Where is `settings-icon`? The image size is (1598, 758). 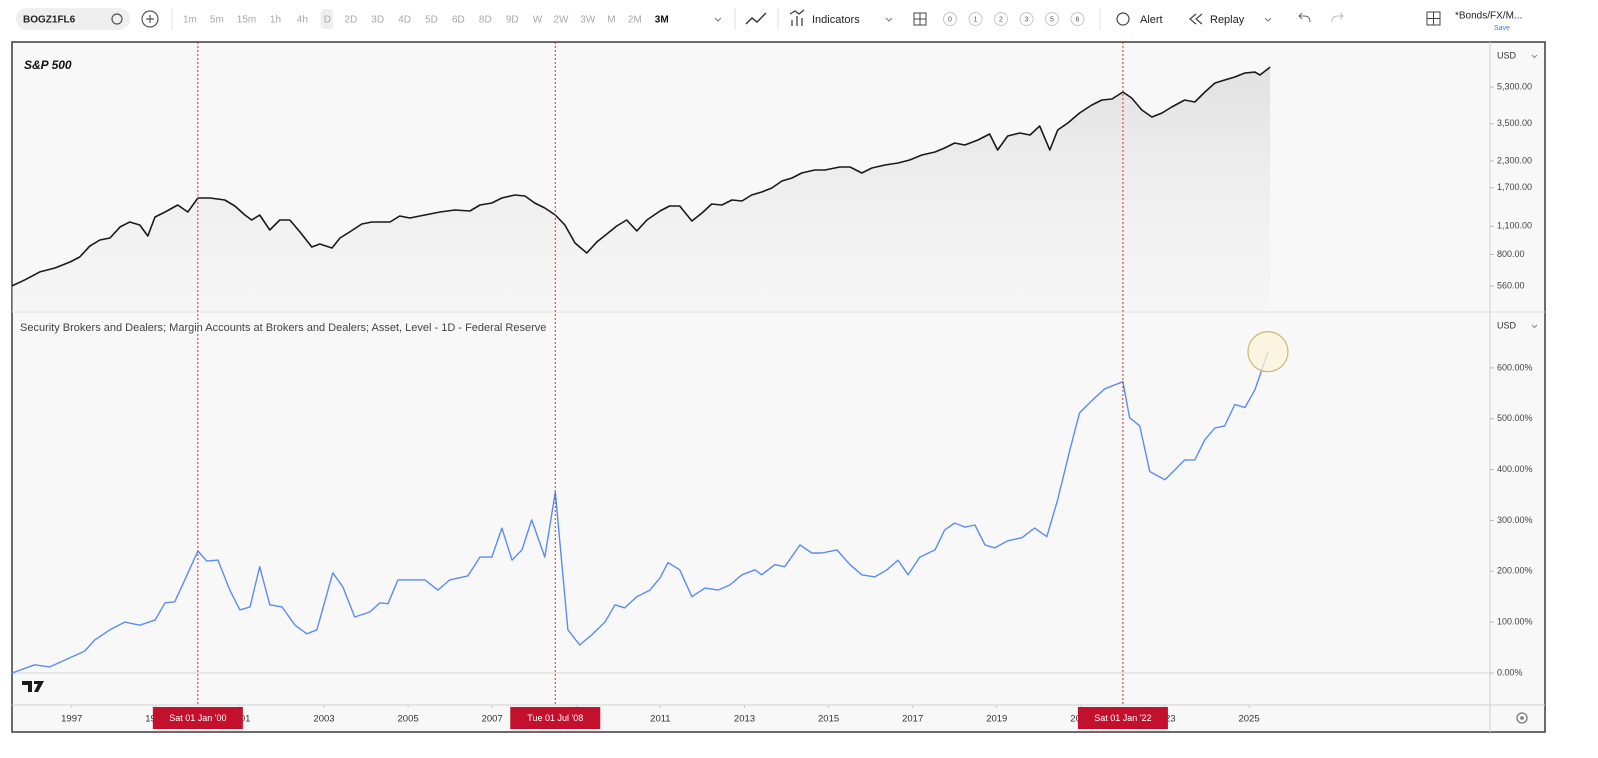
settings-icon is located at coordinates (1522, 718).